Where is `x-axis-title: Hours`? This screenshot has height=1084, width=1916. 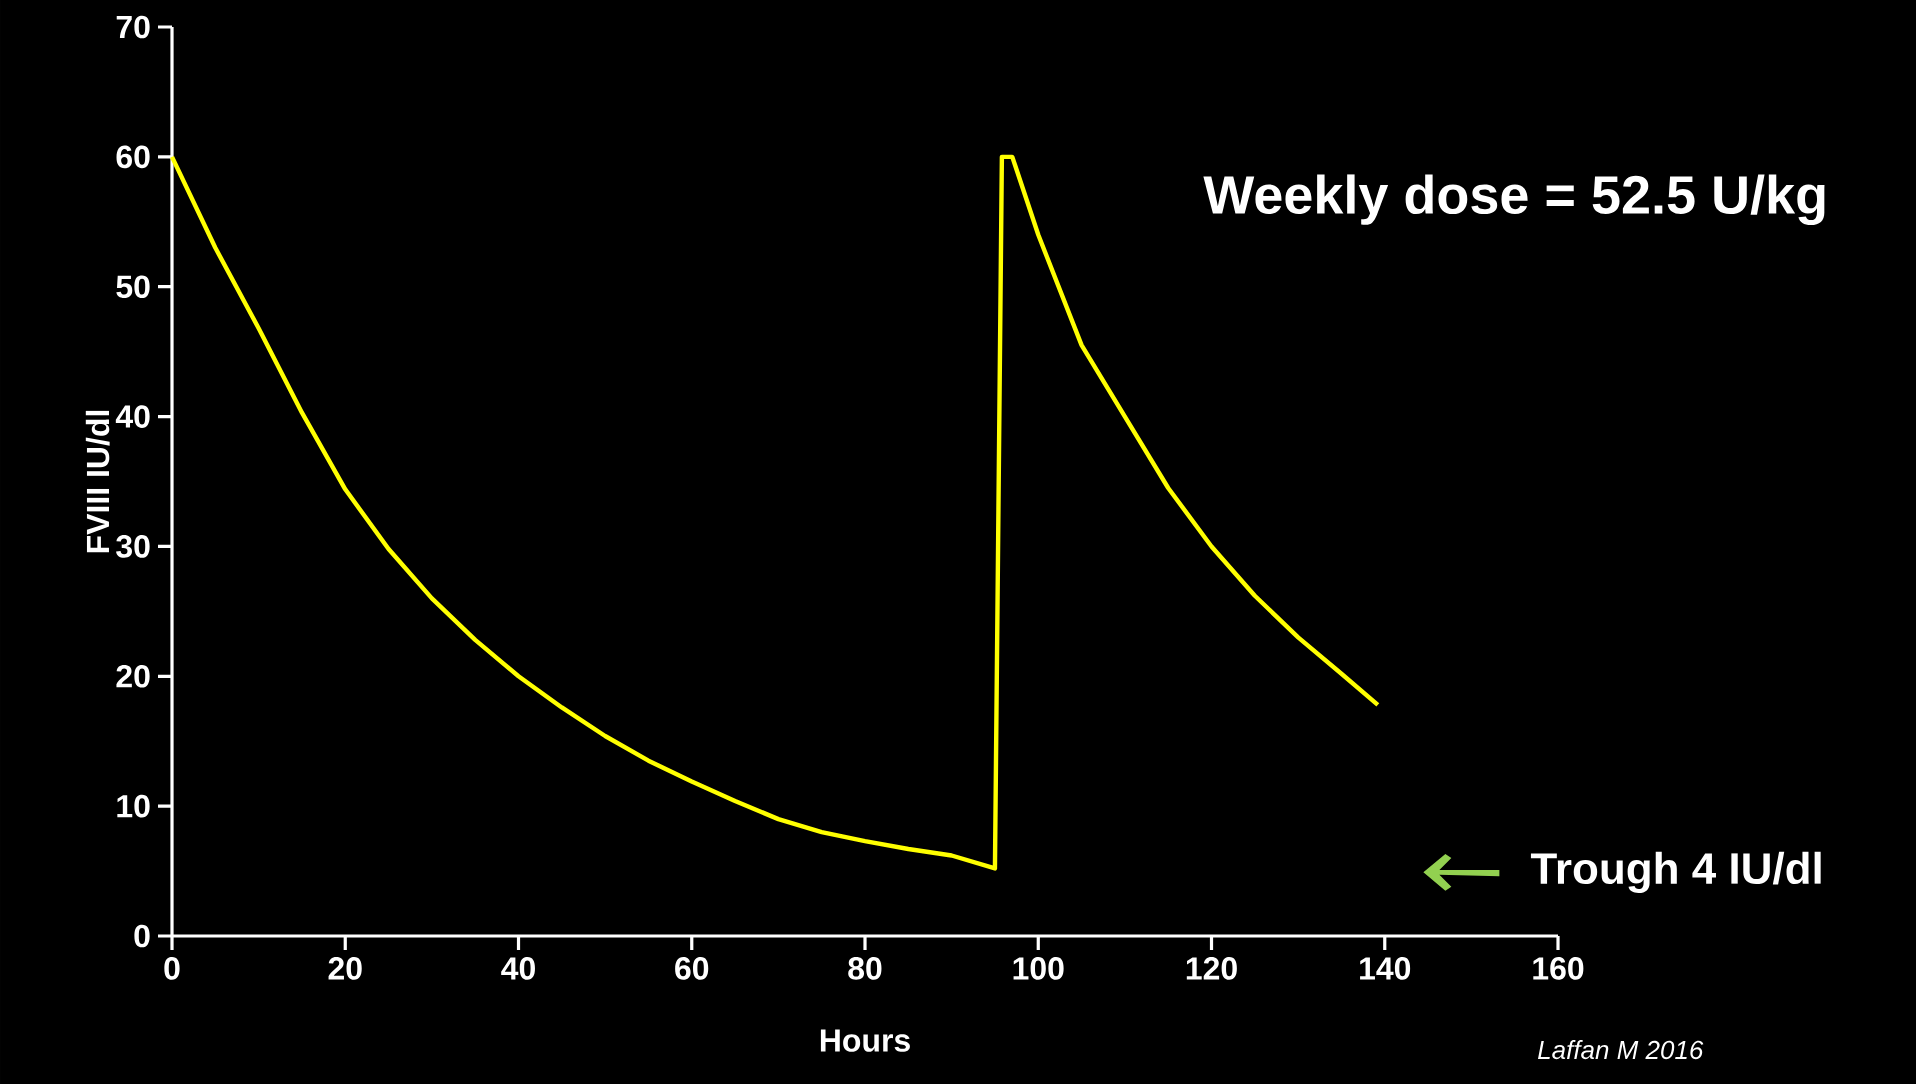
x-axis-title: Hours is located at coordinates (865, 1040).